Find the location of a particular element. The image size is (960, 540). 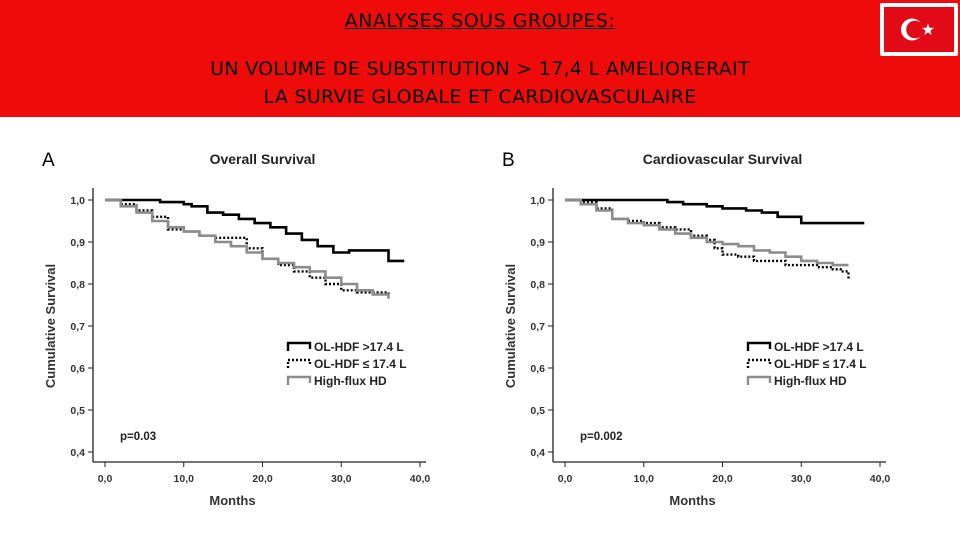

slide-heading: ANALYSES SOUS GROUPES: is located at coordinates (480, 21).